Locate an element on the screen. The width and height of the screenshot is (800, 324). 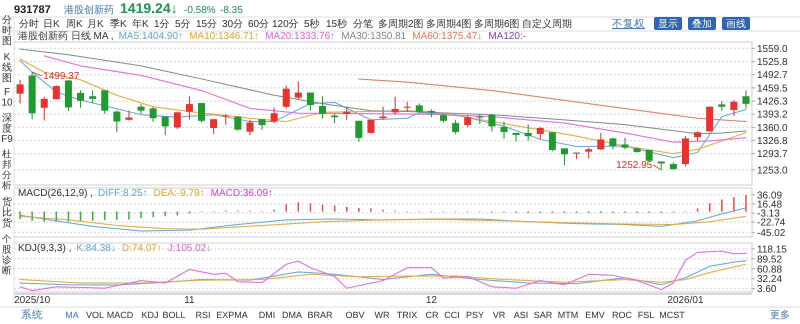
y-tick-label: 1393.2 is located at coordinates (772, 115).